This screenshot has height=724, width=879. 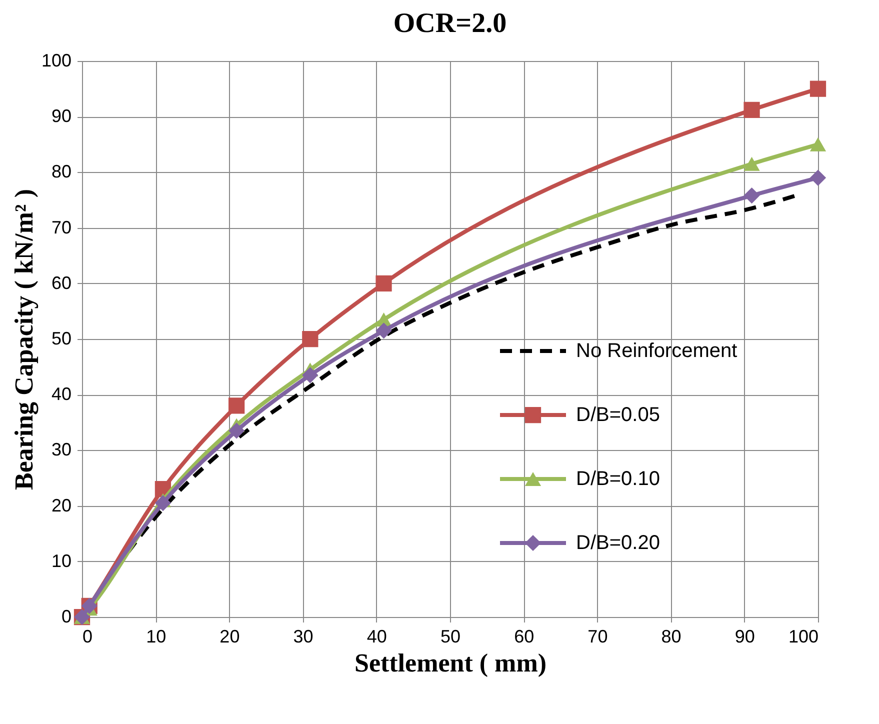 I want to click on legend-label: No Reinforcement, so click(x=657, y=351).